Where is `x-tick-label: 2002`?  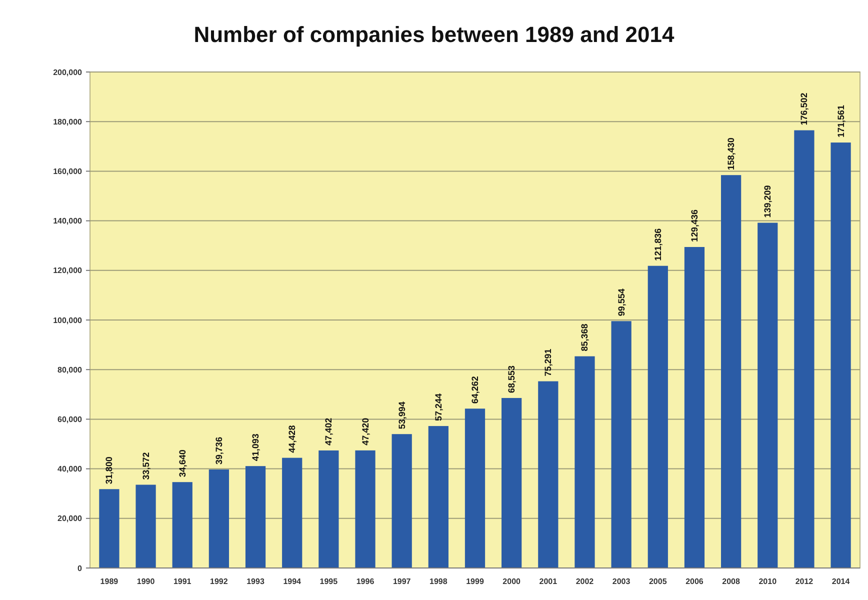
x-tick-label: 2002 is located at coordinates (585, 581).